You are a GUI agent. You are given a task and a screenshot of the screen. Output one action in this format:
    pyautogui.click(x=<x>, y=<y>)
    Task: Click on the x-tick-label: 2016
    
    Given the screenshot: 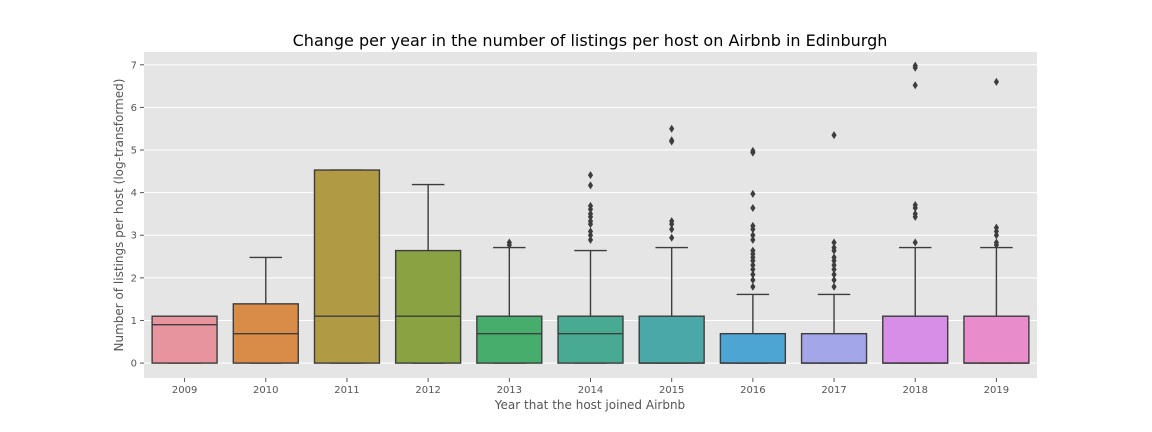 What is the action you would take?
    pyautogui.click(x=752, y=390)
    